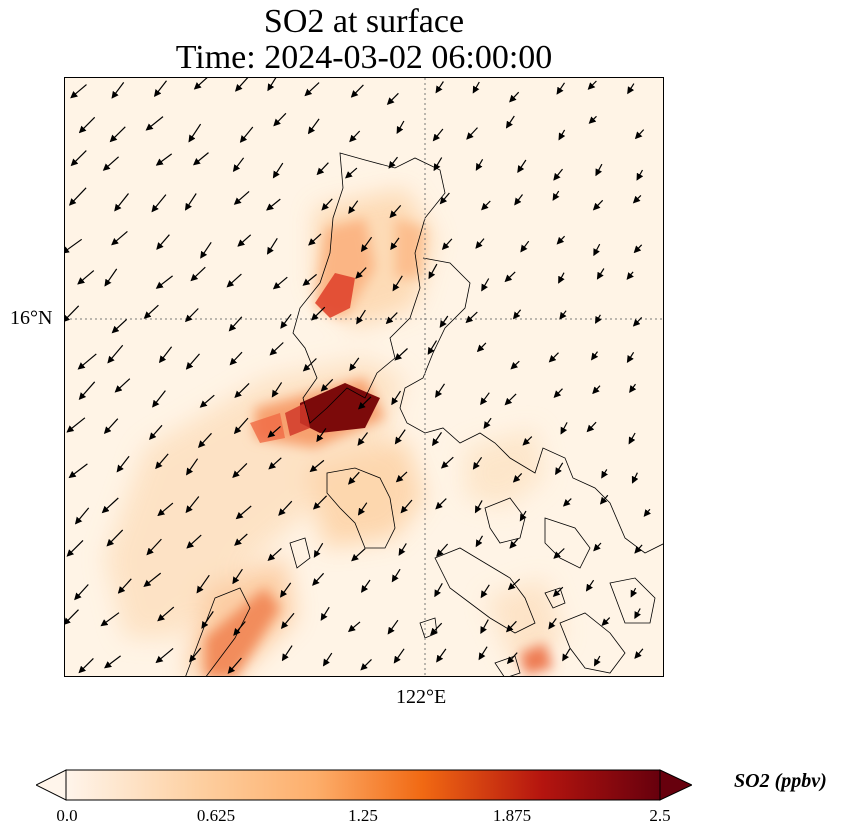 This screenshot has width=841, height=836. I want to click on colorbar-tick-2: 1.25, so click(363, 815).